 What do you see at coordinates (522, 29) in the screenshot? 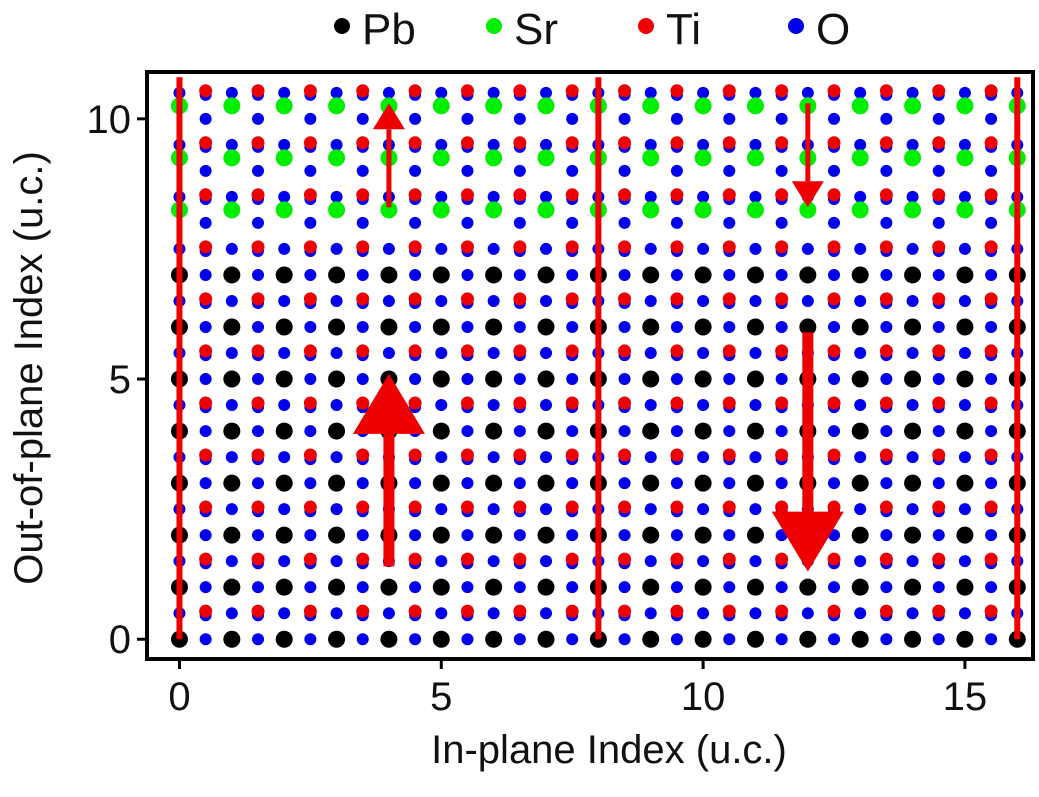
I see `legend-entry-sr: Sr` at bounding box center [522, 29].